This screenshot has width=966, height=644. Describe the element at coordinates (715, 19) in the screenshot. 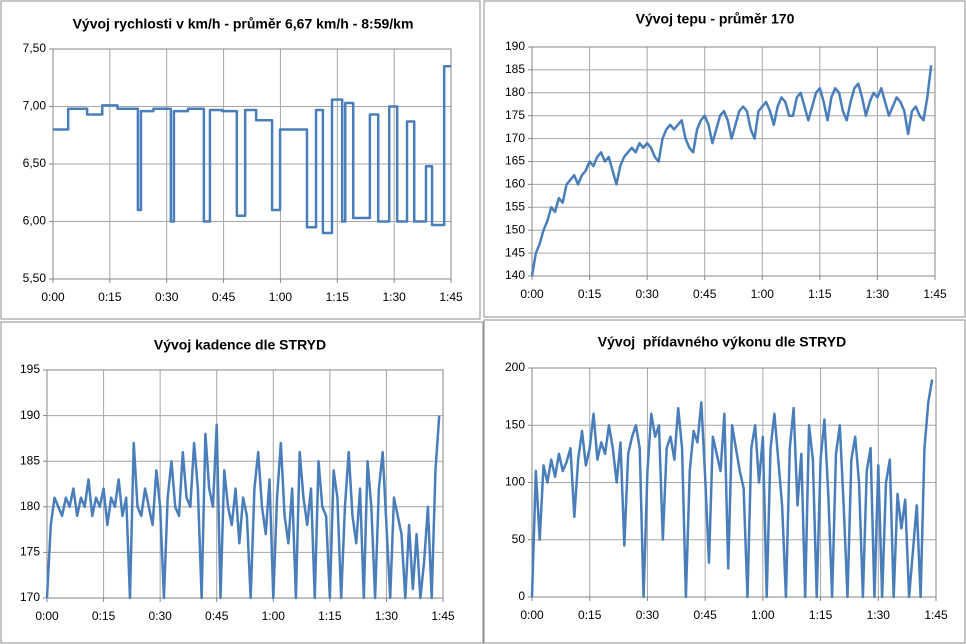

I see `chart-title: Vývoj tepu - průměr 170` at that location.